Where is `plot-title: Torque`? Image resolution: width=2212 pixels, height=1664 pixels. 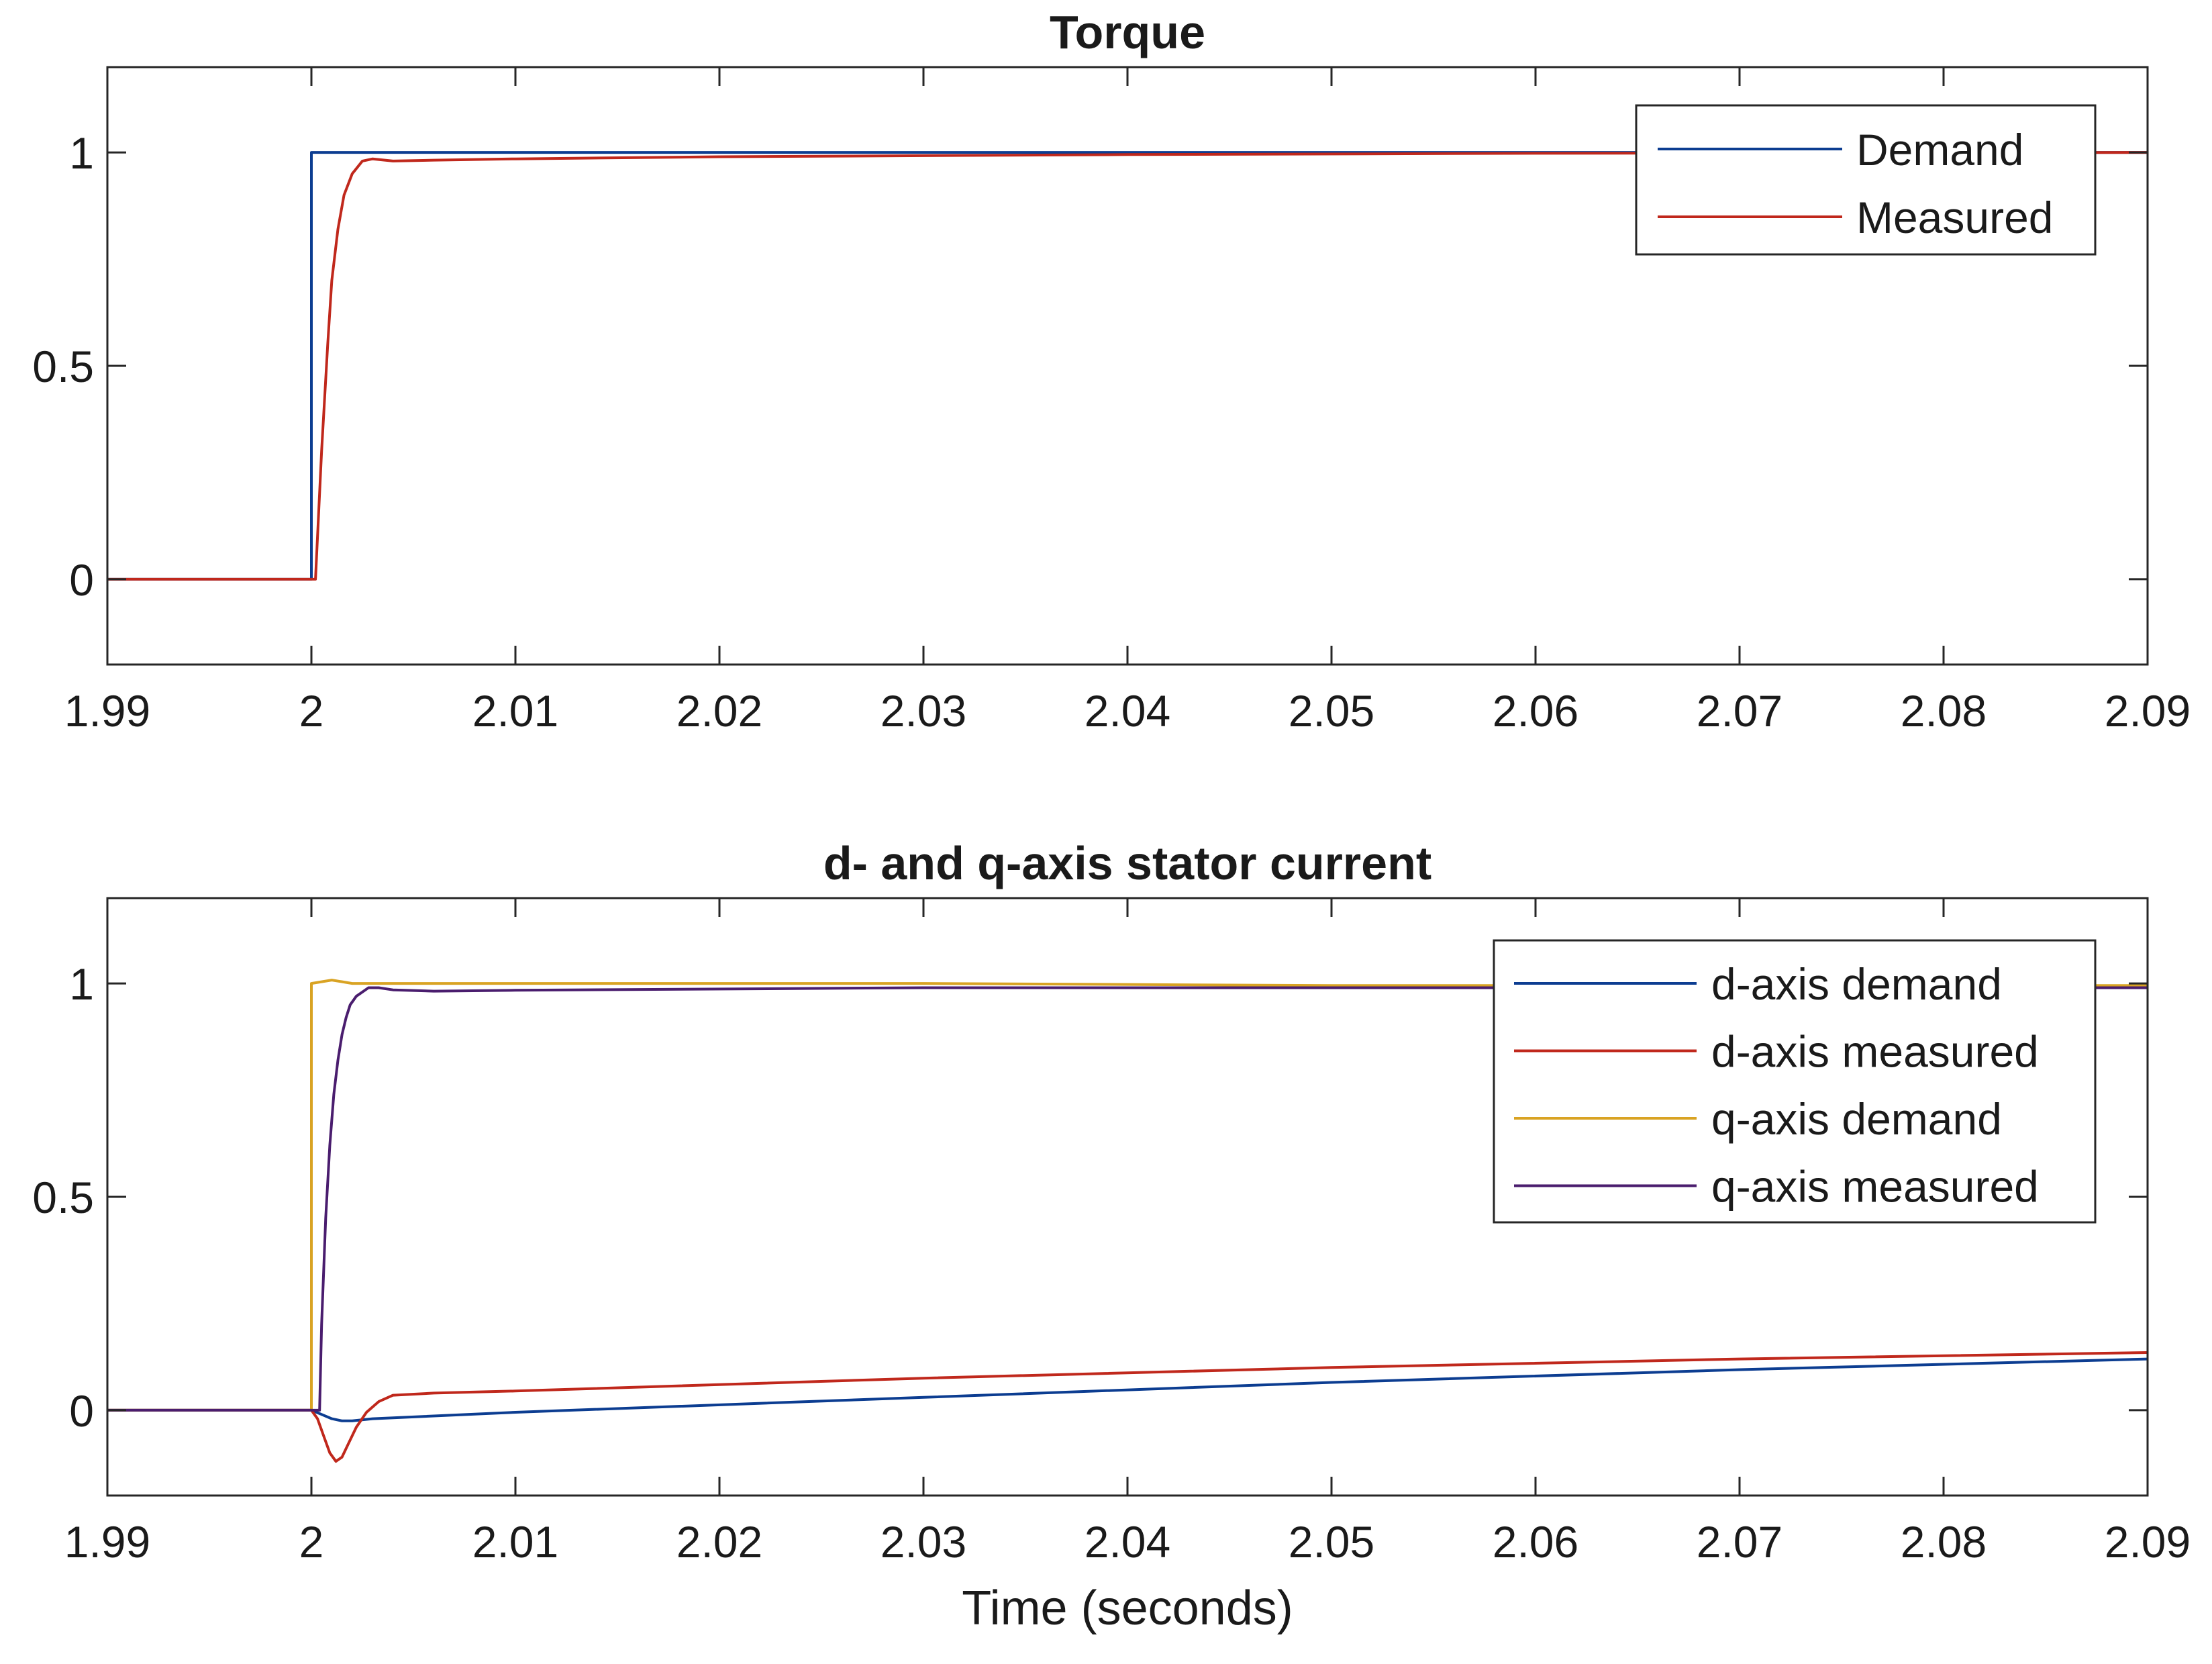 plot-title: Torque is located at coordinates (1127, 32).